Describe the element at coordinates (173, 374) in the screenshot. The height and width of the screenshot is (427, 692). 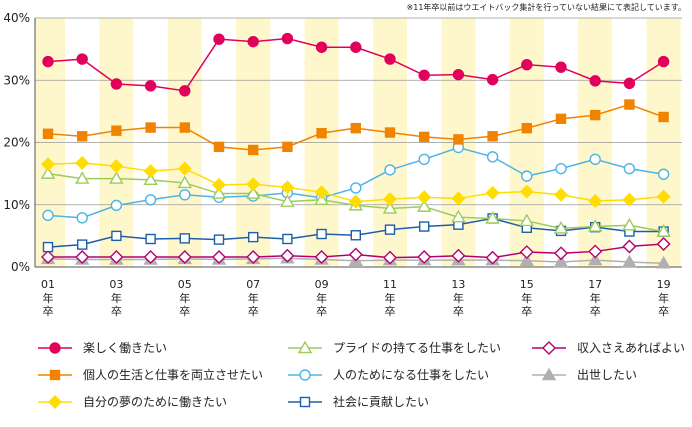
I see `legend-label: 個人の生活と仕事を両立させたい` at that location.